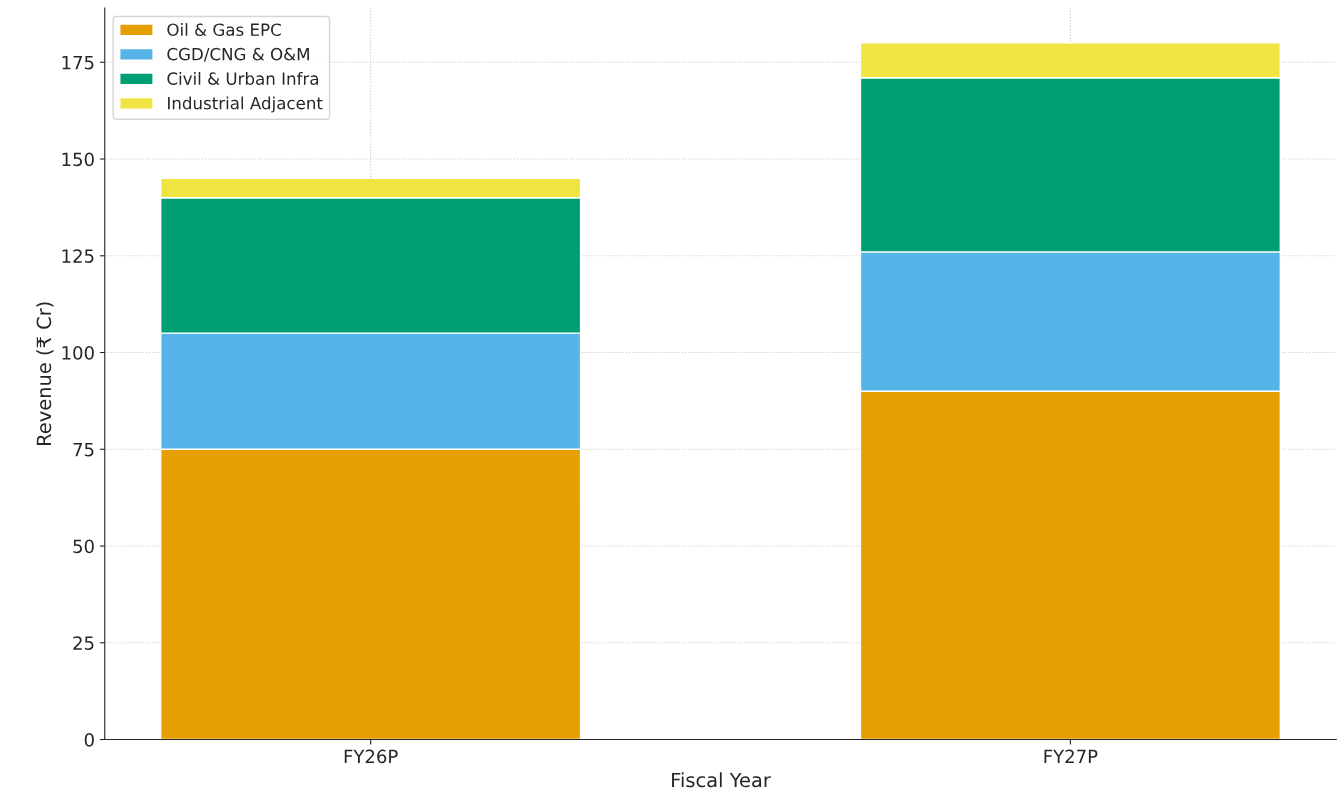 The height and width of the screenshot is (810, 1343). What do you see at coordinates (238, 54) in the screenshot?
I see `legend-label: CGD/CNG & O&M` at bounding box center [238, 54].